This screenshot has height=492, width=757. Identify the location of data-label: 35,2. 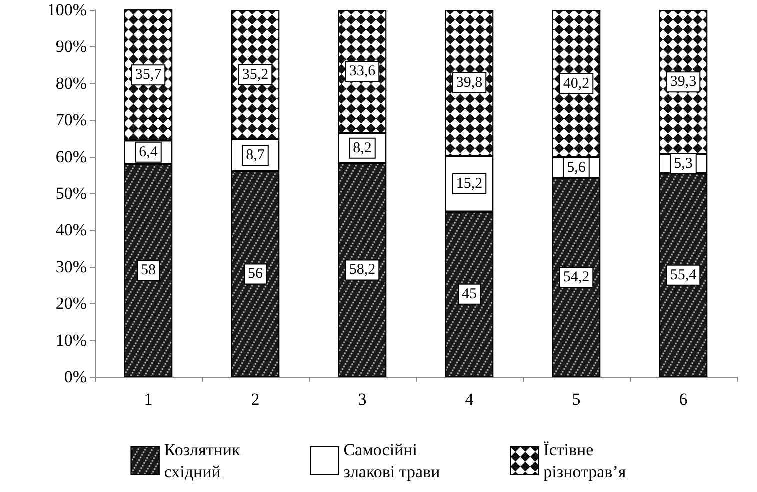
(255, 74).